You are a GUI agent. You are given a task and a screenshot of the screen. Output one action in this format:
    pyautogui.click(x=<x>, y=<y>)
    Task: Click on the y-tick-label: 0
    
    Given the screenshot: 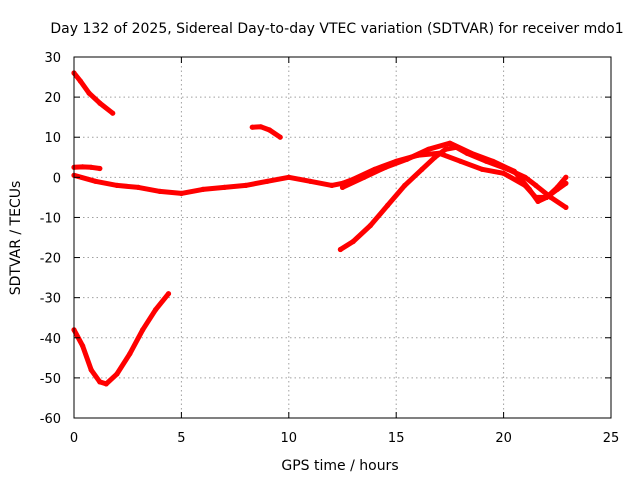 What is the action you would take?
    pyautogui.click(x=57, y=178)
    